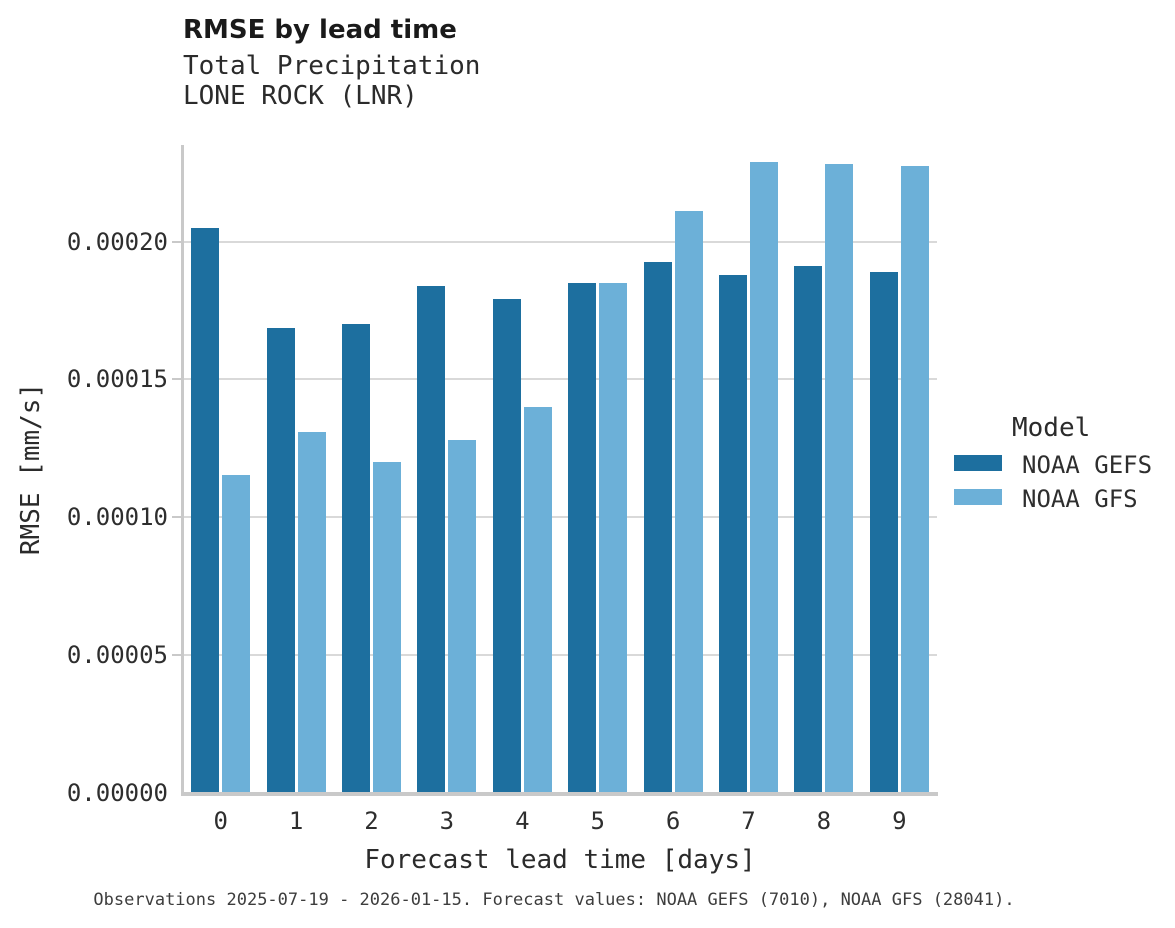 The image size is (1175, 928). I want to click on y-tick-label: 0.00005, so click(117, 655).